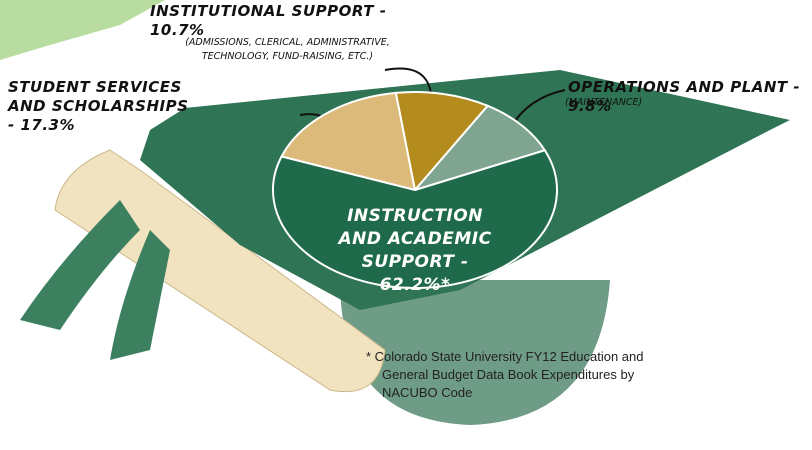 The width and height of the screenshot is (812, 450). Describe the element at coordinates (684, 96) in the screenshot. I see `slice-label: OPERATIONS AND PLANT - 9.8%` at that location.